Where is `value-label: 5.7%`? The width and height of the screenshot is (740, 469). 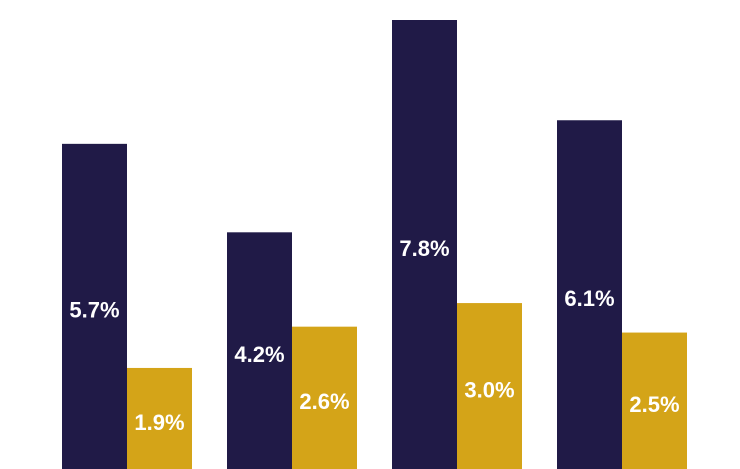 value-label: 5.7% is located at coordinates (94, 310).